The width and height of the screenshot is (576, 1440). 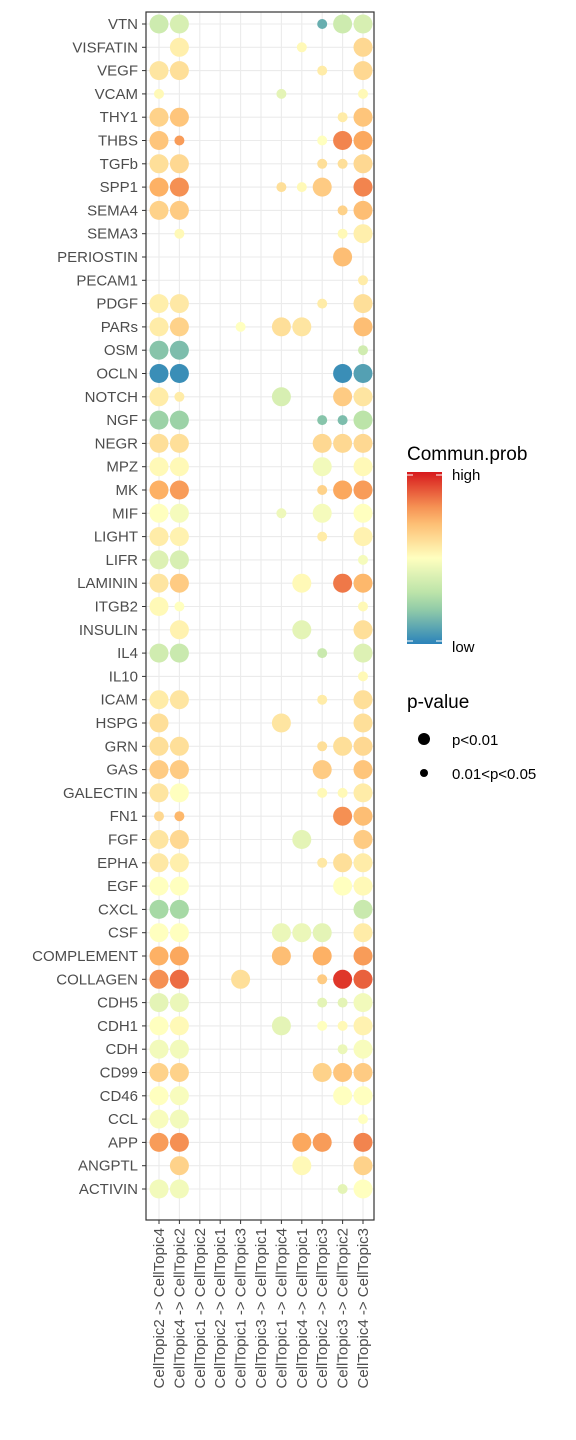 I want to click on y-tick-label: CDH5, so click(x=117, y=1003).